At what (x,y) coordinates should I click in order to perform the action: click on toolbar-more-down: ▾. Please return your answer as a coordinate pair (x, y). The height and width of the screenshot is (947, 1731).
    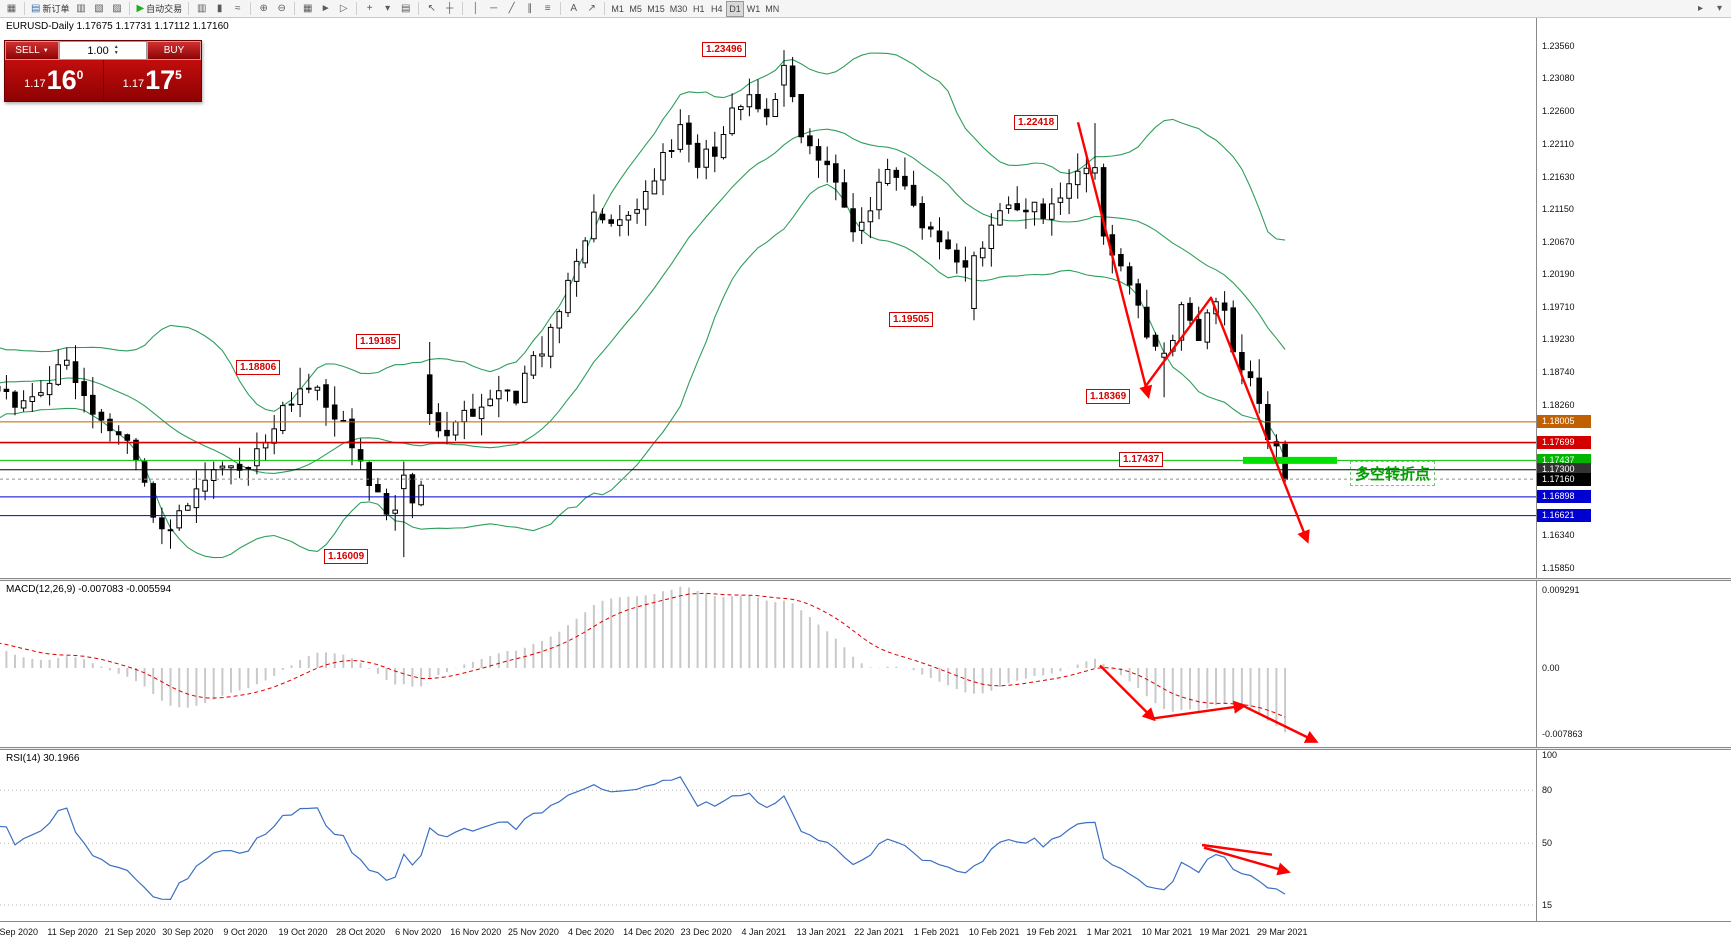
    Looking at the image, I should click on (1719, 9).